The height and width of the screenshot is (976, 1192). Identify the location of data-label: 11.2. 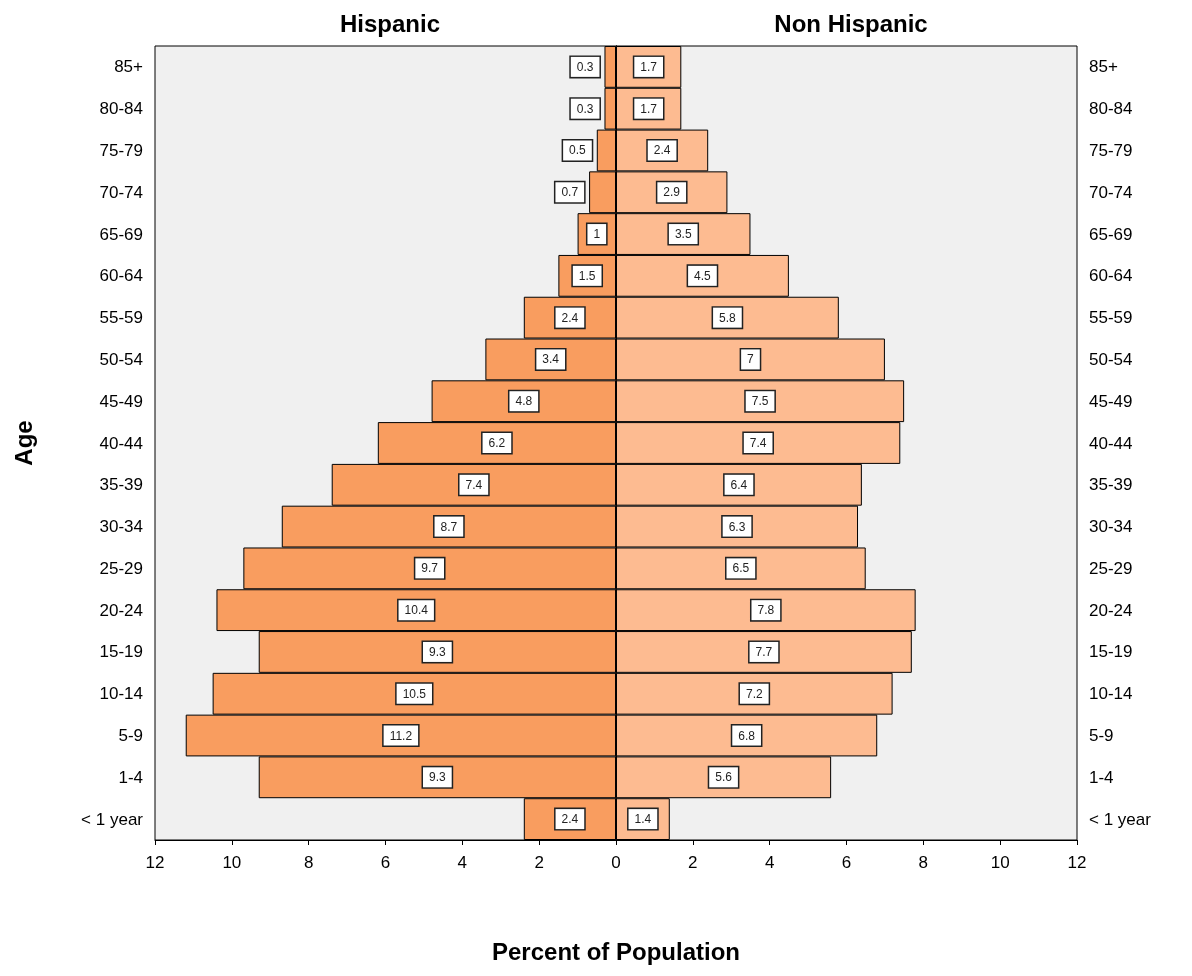
(401, 735).